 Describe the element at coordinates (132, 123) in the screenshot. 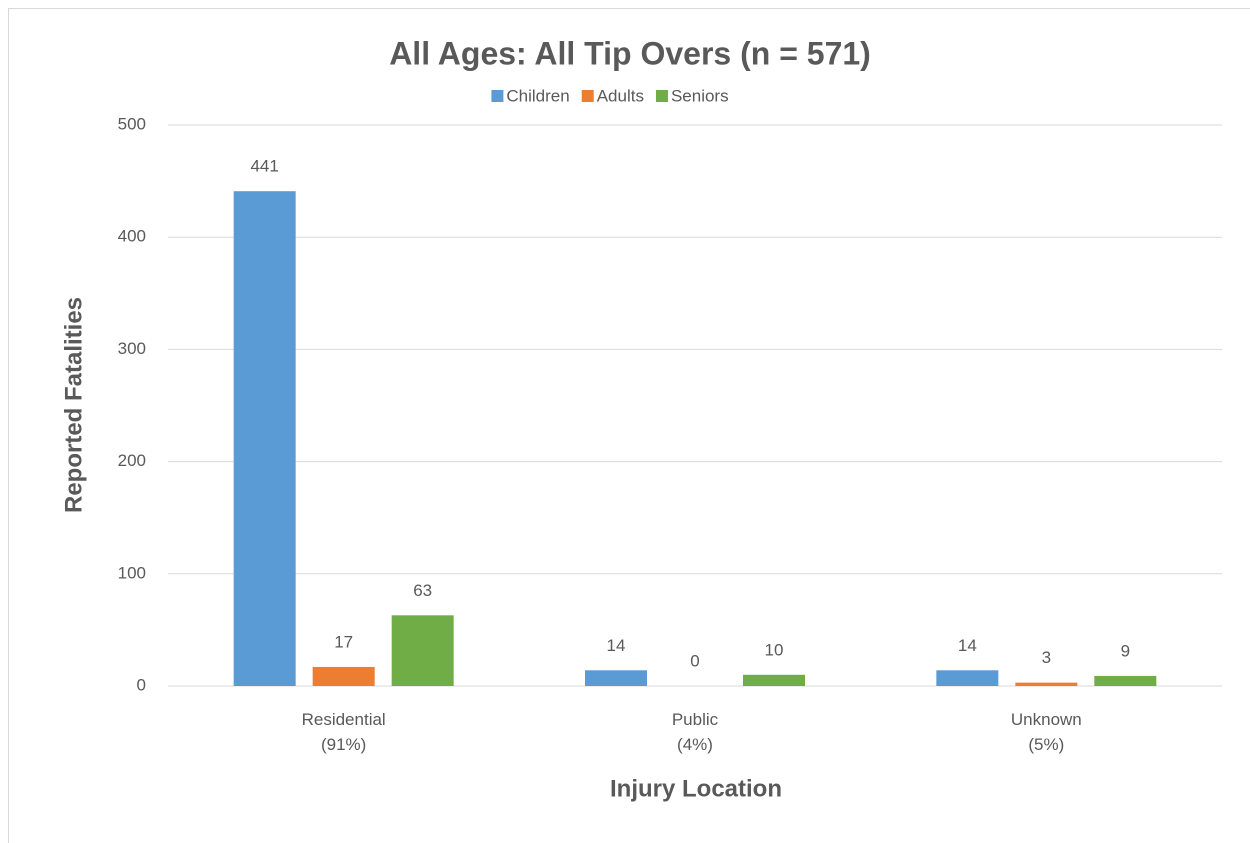

I see `y-tick-label: 500` at that location.